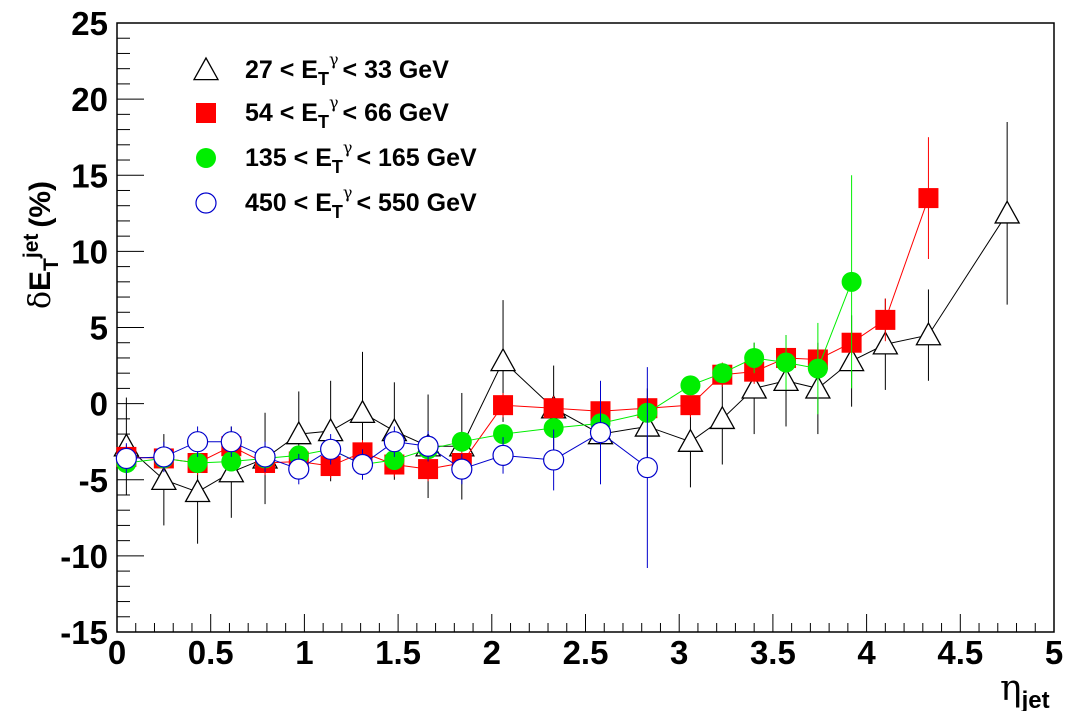 Image resolution: width=1073 pixels, height=716 pixels. Describe the element at coordinates (89, 175) in the screenshot. I see `y-tick-label: 15` at that location.